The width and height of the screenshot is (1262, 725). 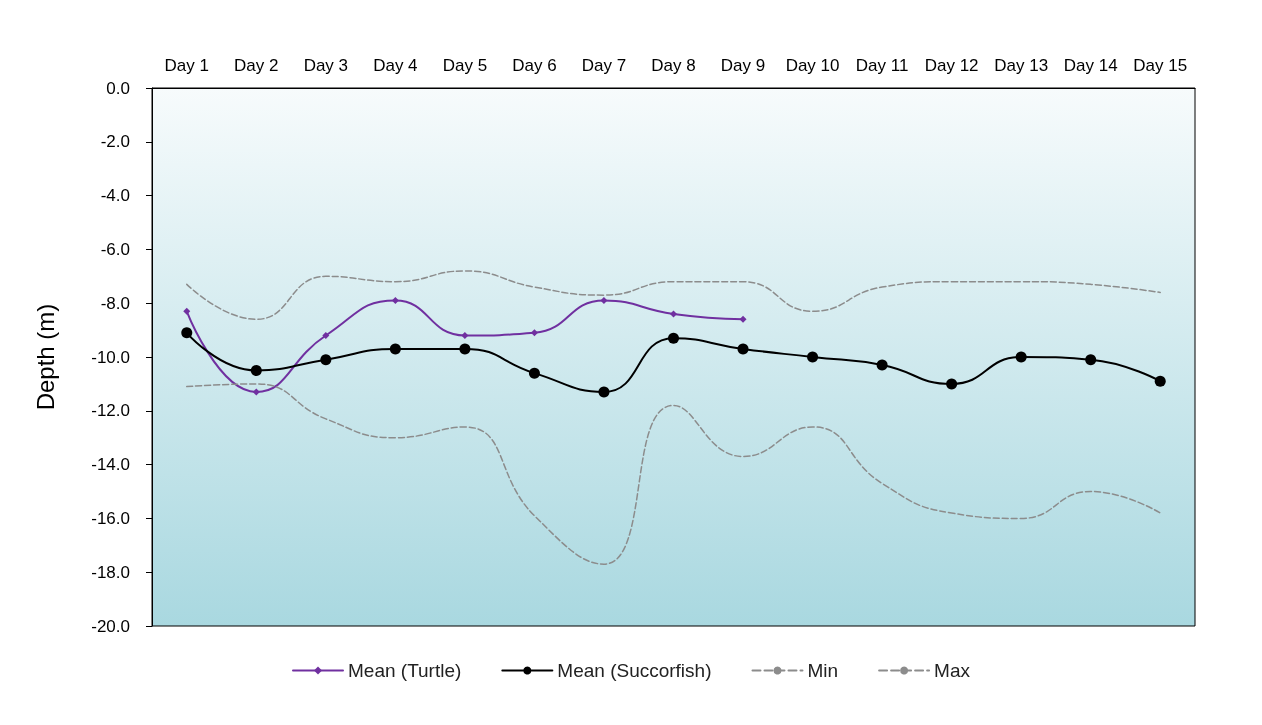 What do you see at coordinates (395, 65) in the screenshot?
I see `x-tick-label: Day 4` at bounding box center [395, 65].